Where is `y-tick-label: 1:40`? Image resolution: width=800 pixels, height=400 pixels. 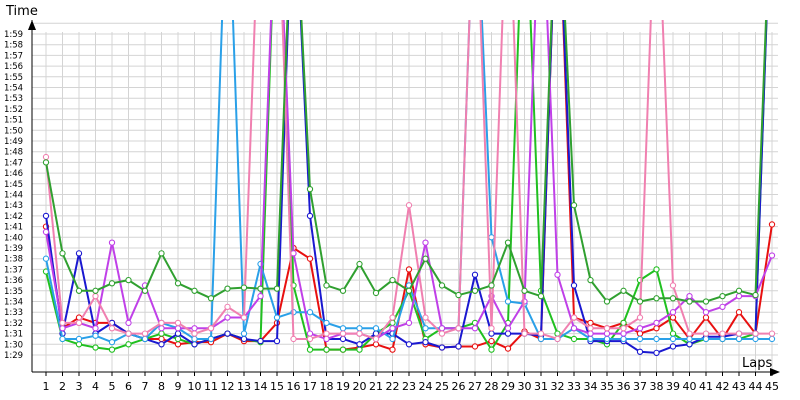 y-tick-label: 1:40 is located at coordinates (13, 238).